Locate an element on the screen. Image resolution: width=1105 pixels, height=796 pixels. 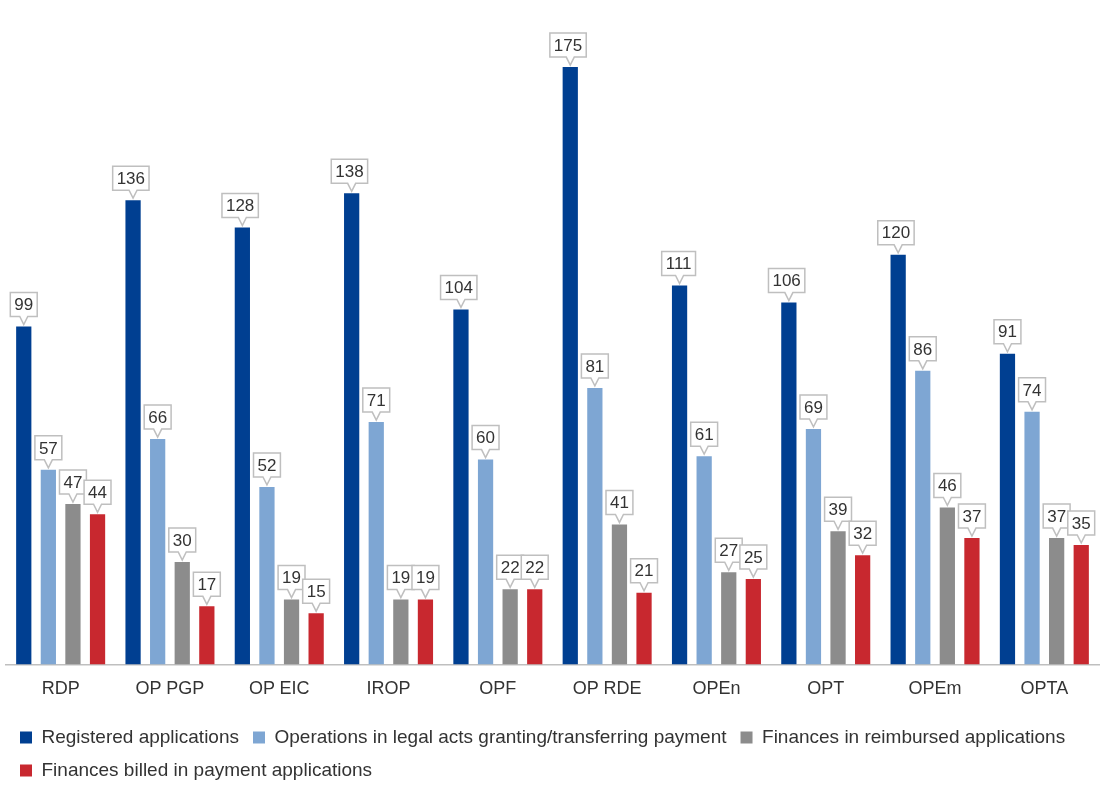
data-label: 120 is located at coordinates (896, 233).